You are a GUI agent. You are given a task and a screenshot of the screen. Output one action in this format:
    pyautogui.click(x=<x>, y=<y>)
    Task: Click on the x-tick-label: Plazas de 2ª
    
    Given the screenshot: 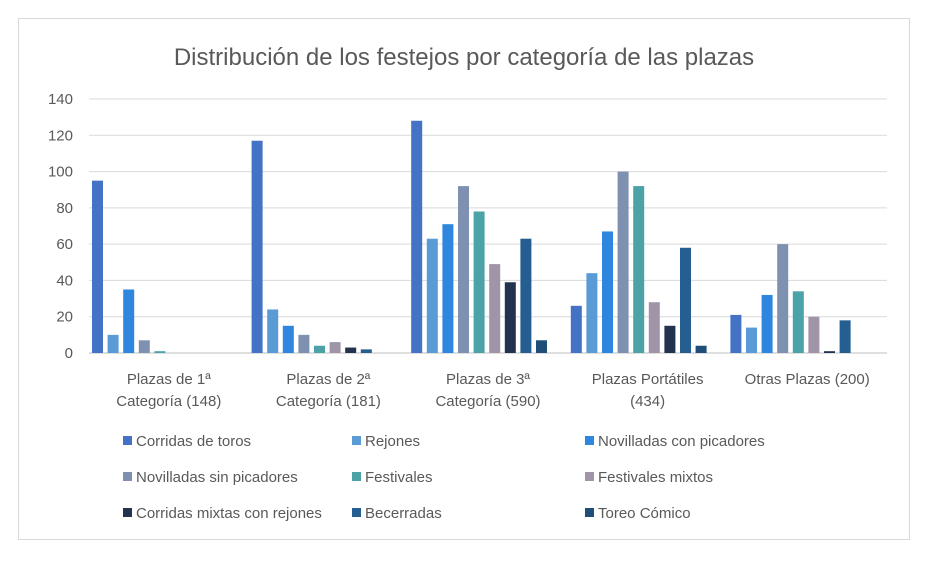 What is the action you would take?
    pyautogui.click(x=328, y=379)
    